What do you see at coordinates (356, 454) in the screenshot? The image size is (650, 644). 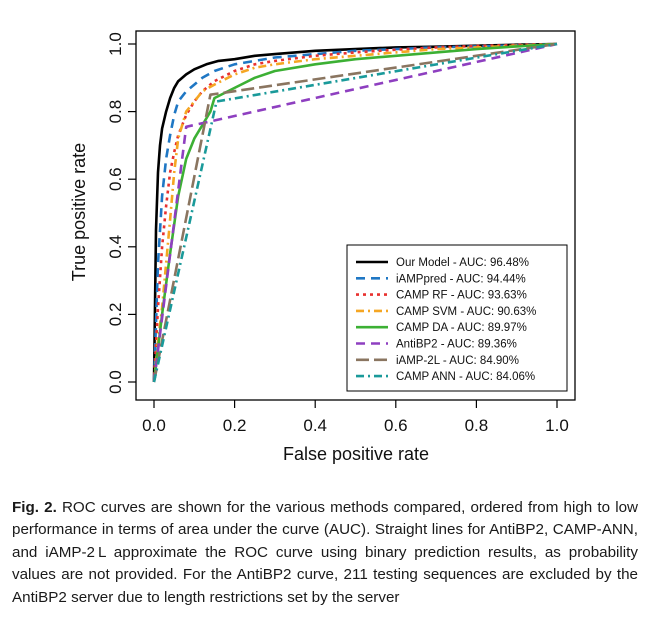 I see `x-axis-title: False positive rate` at bounding box center [356, 454].